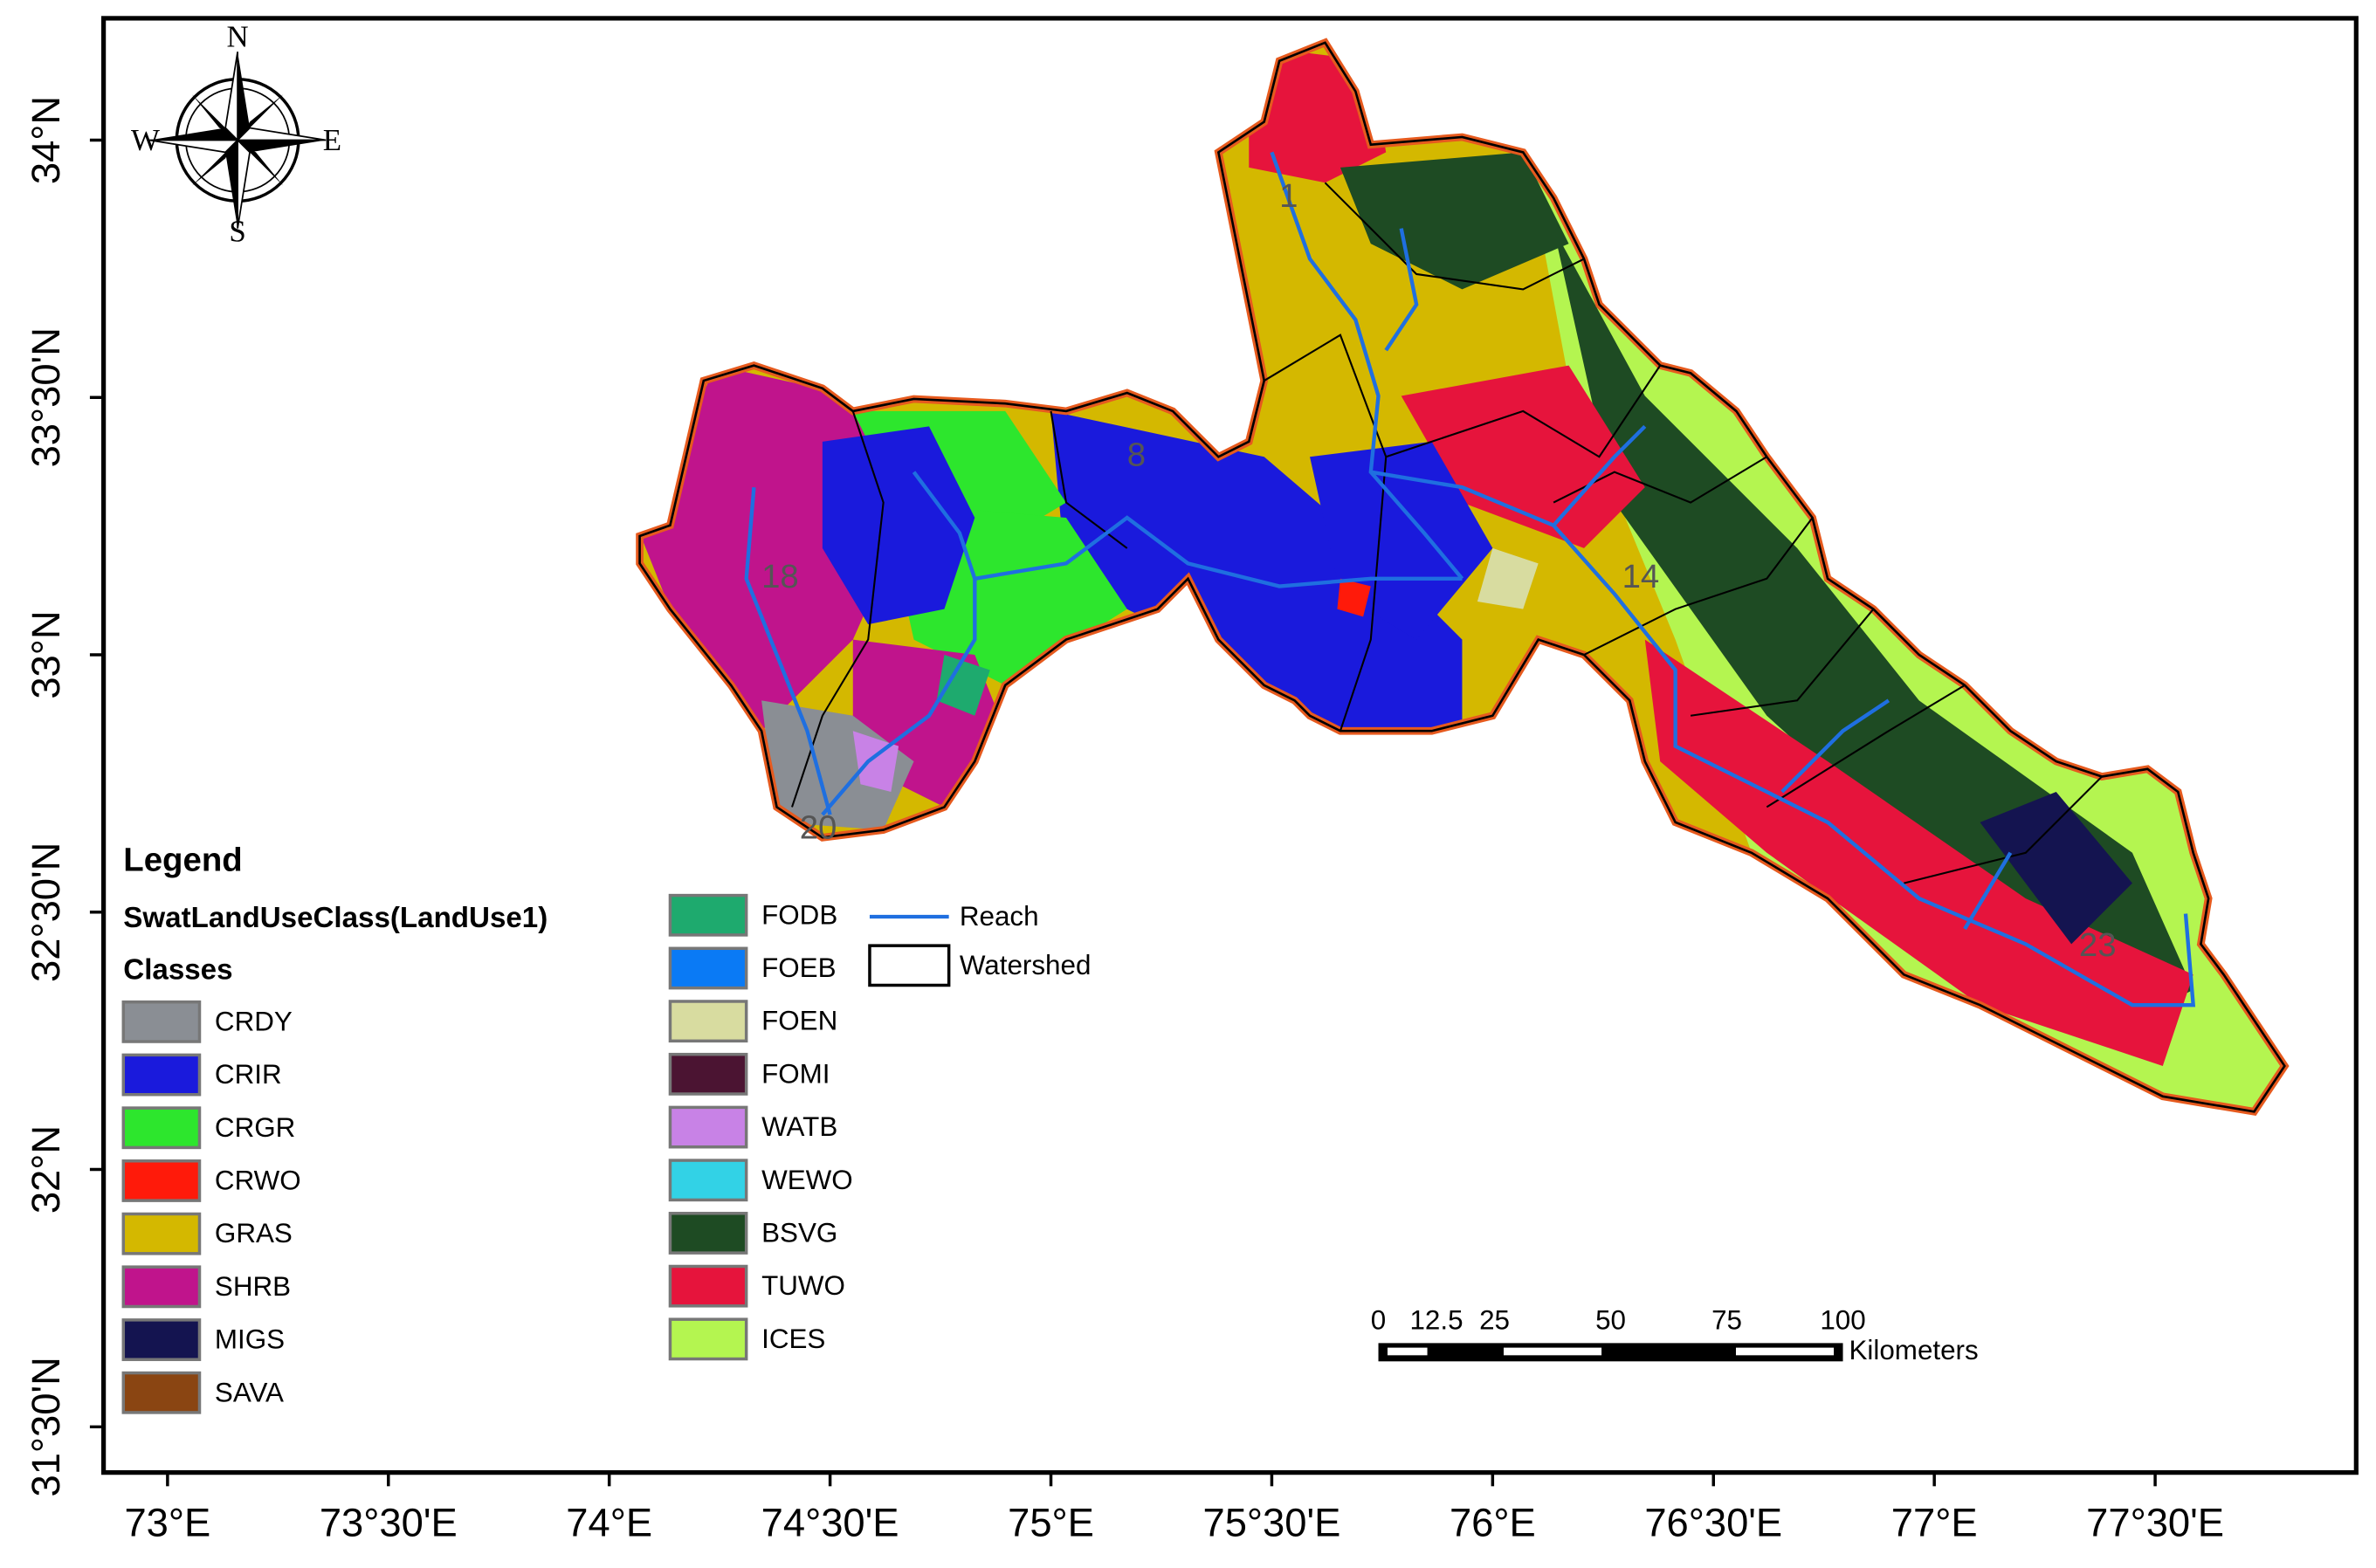 This screenshot has height=1568, width=2376. I want to click on subbasin-label: 14, so click(1641, 577).